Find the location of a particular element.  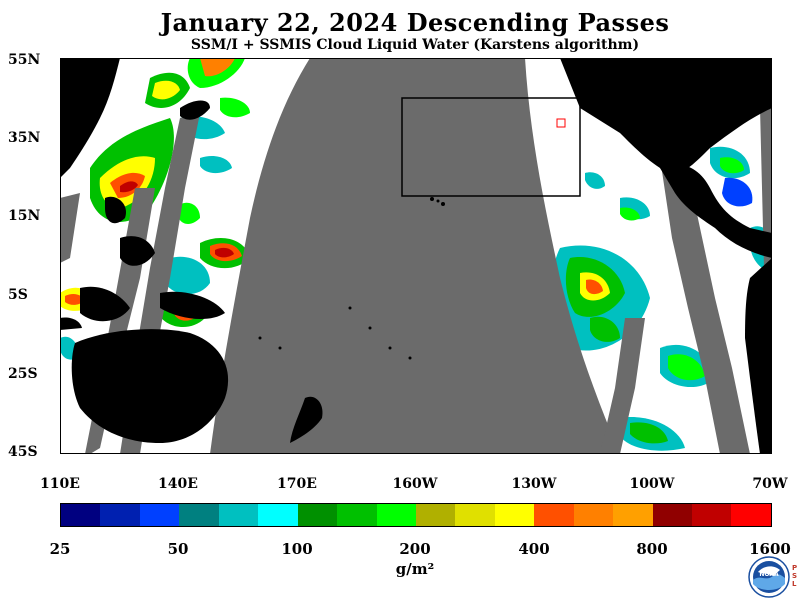

new-zealand is located at coordinates (306, 419).